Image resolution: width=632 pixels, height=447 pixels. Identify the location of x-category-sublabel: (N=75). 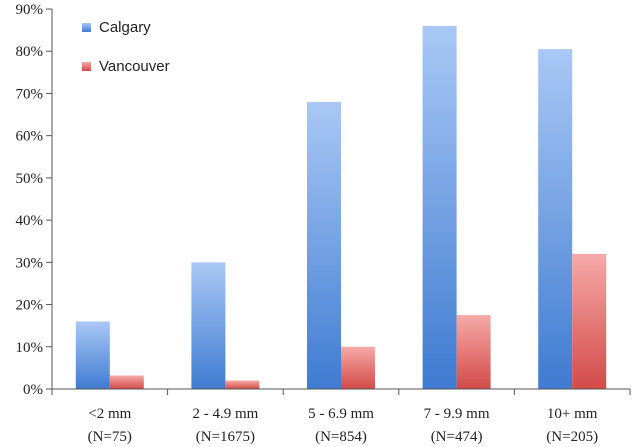
(110, 437).